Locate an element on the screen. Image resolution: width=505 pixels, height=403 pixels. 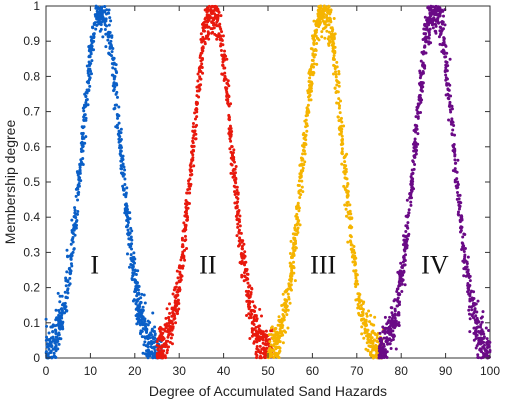
x-tick-label: 60 is located at coordinates (313, 371).